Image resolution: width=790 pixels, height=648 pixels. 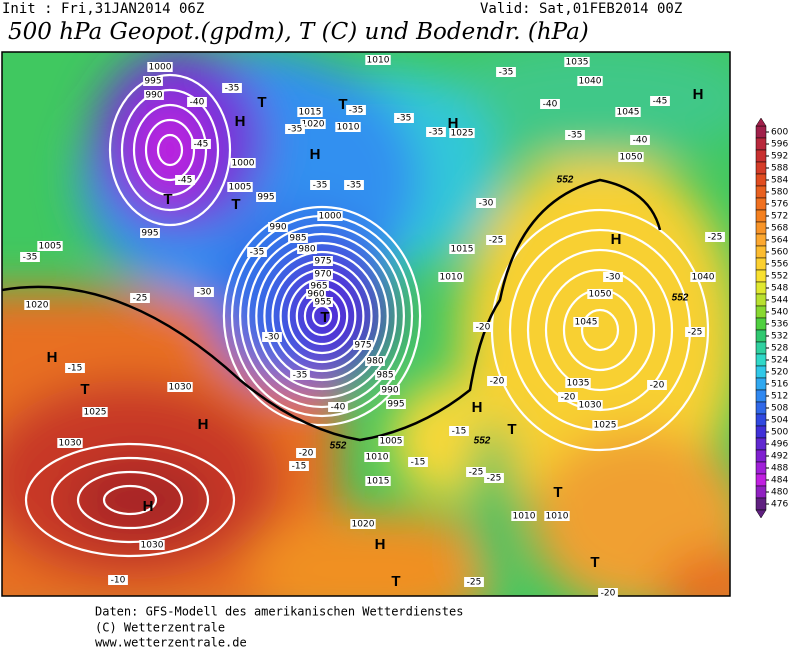 What do you see at coordinates (322, 303) in the screenshot?
I see `contour-label: 955` at bounding box center [322, 303].